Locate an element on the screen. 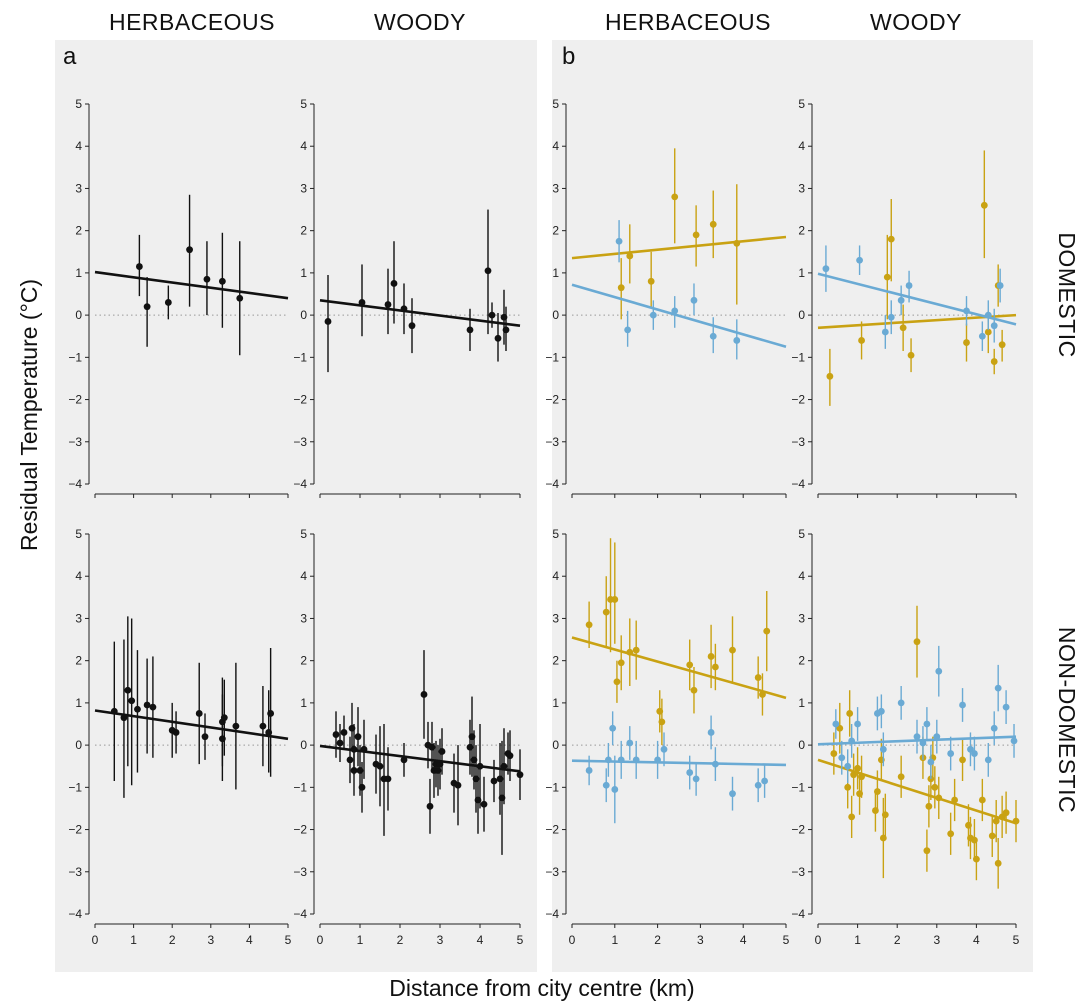  y-tick-label: 2 is located at coordinates (303, 661).